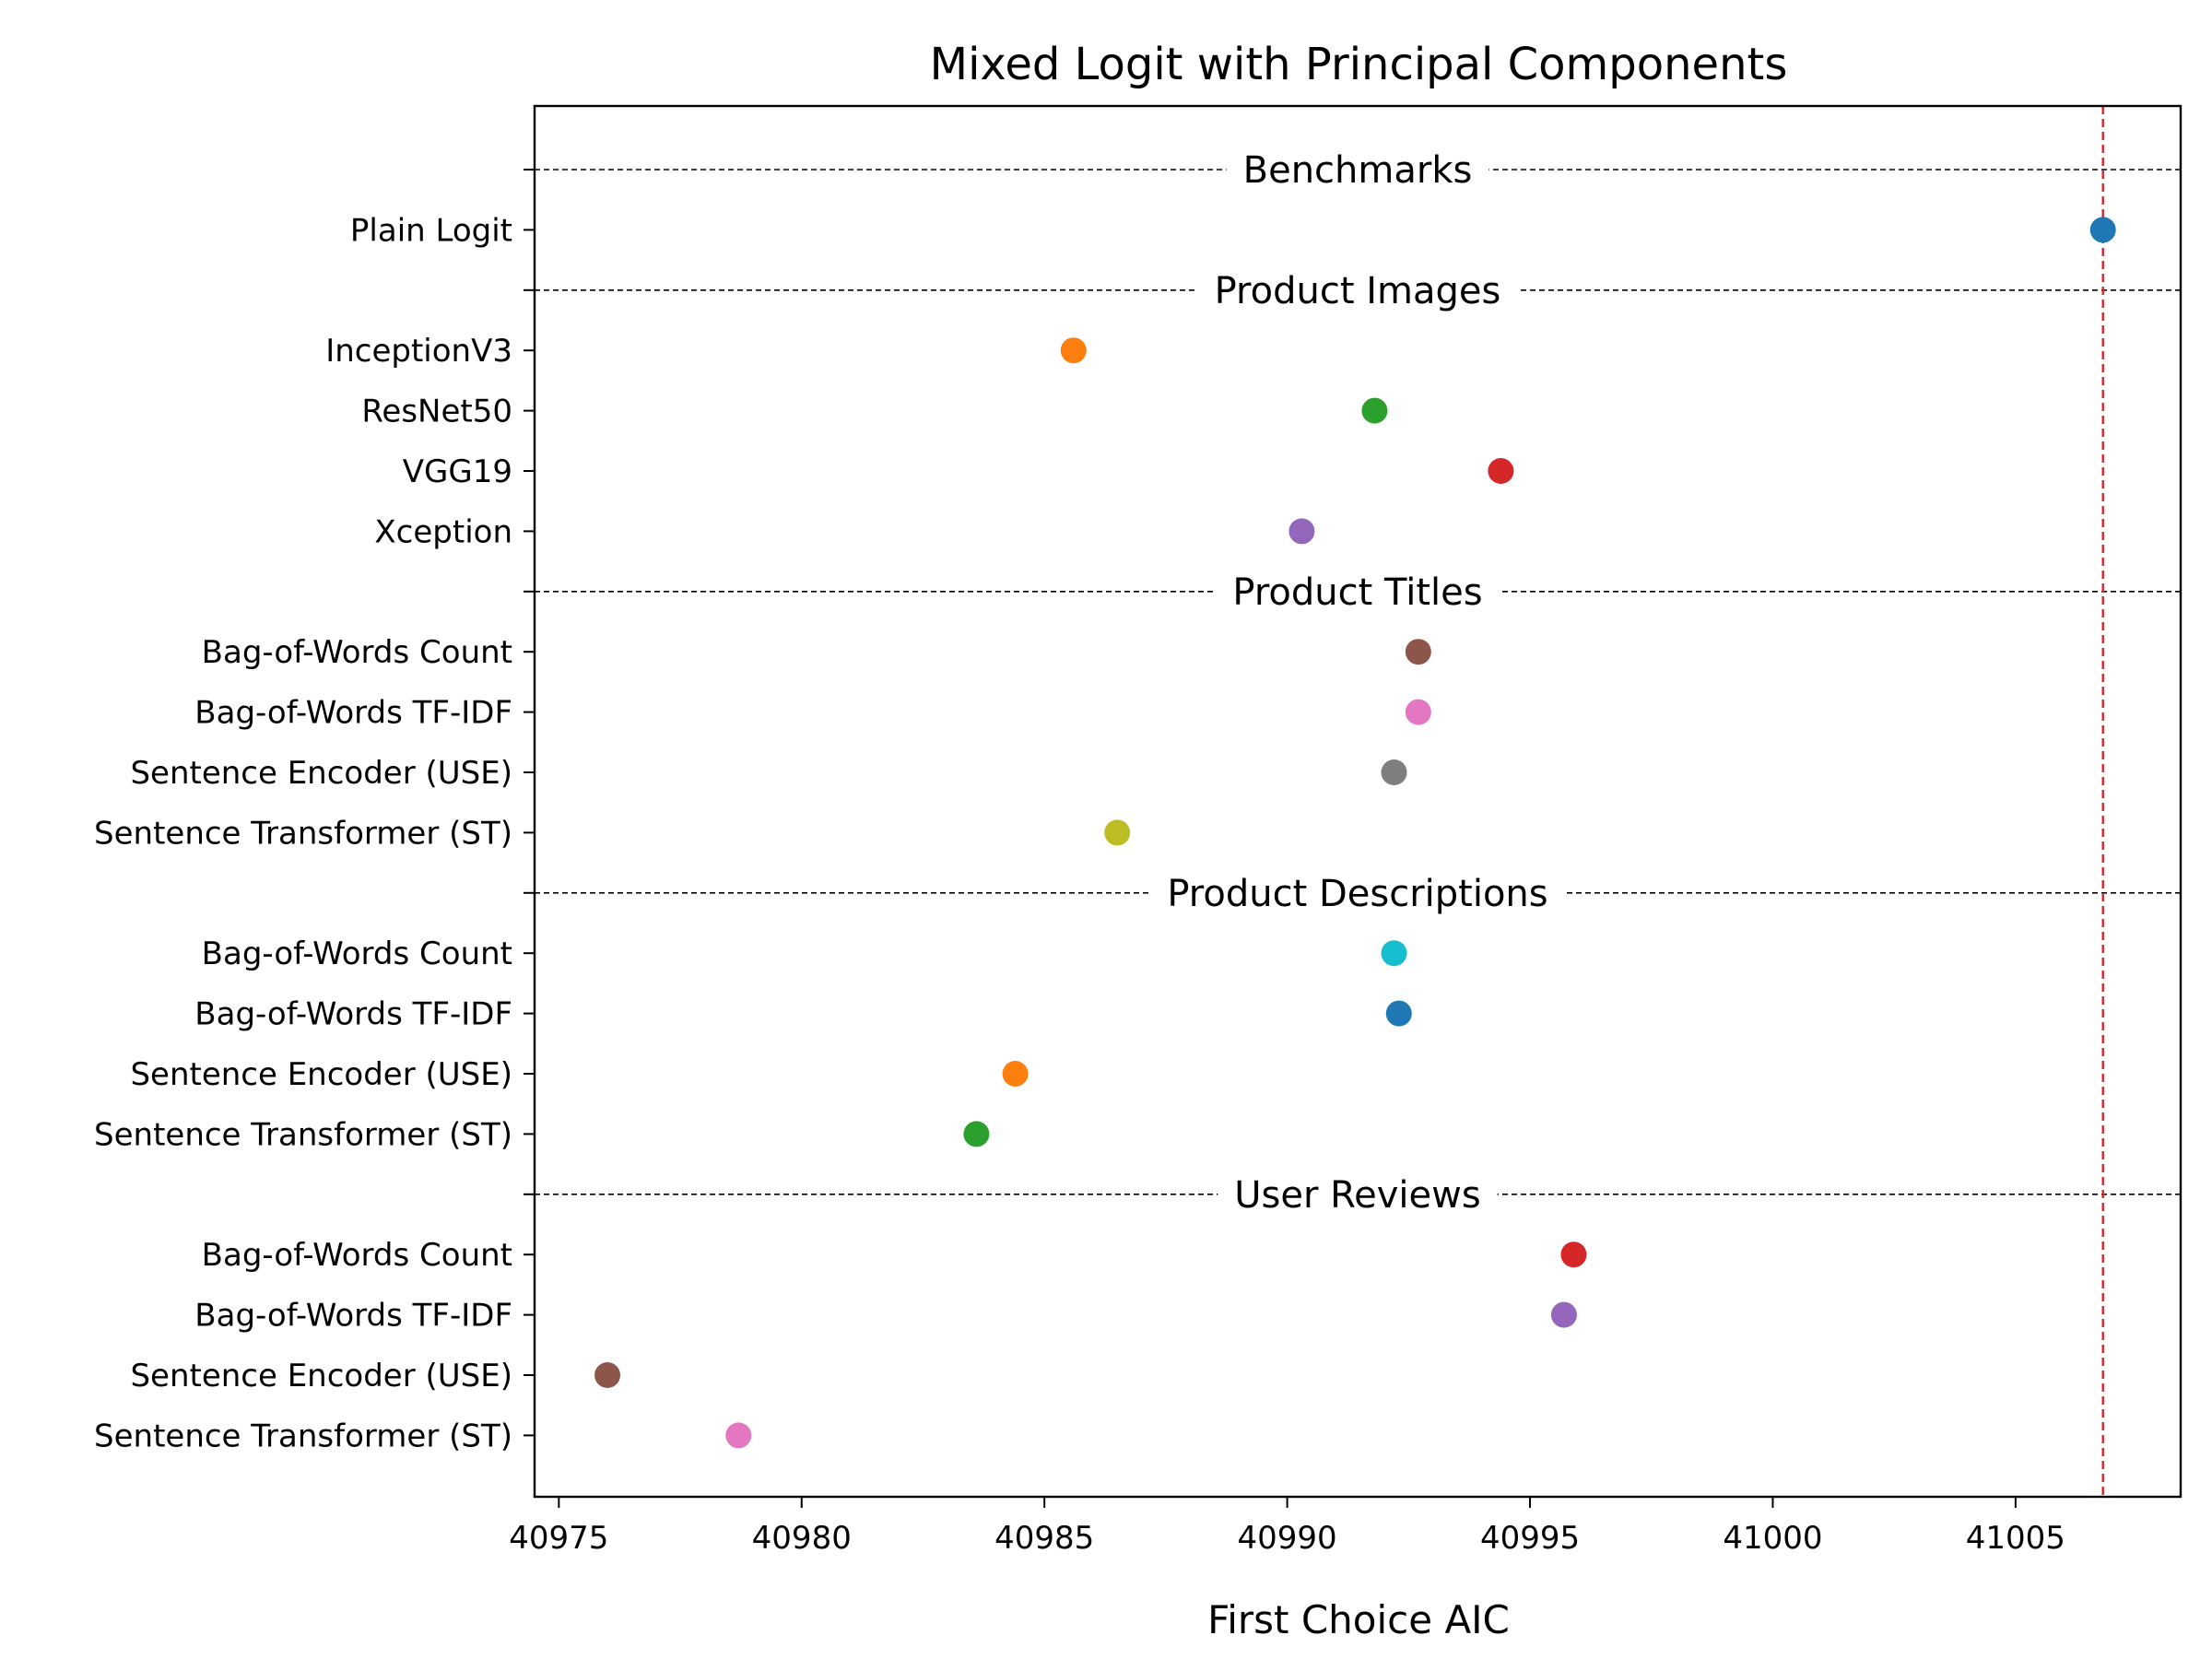 This screenshot has width=2212, height=1659. I want to click on group-label: Benchmarks, so click(1358, 170).